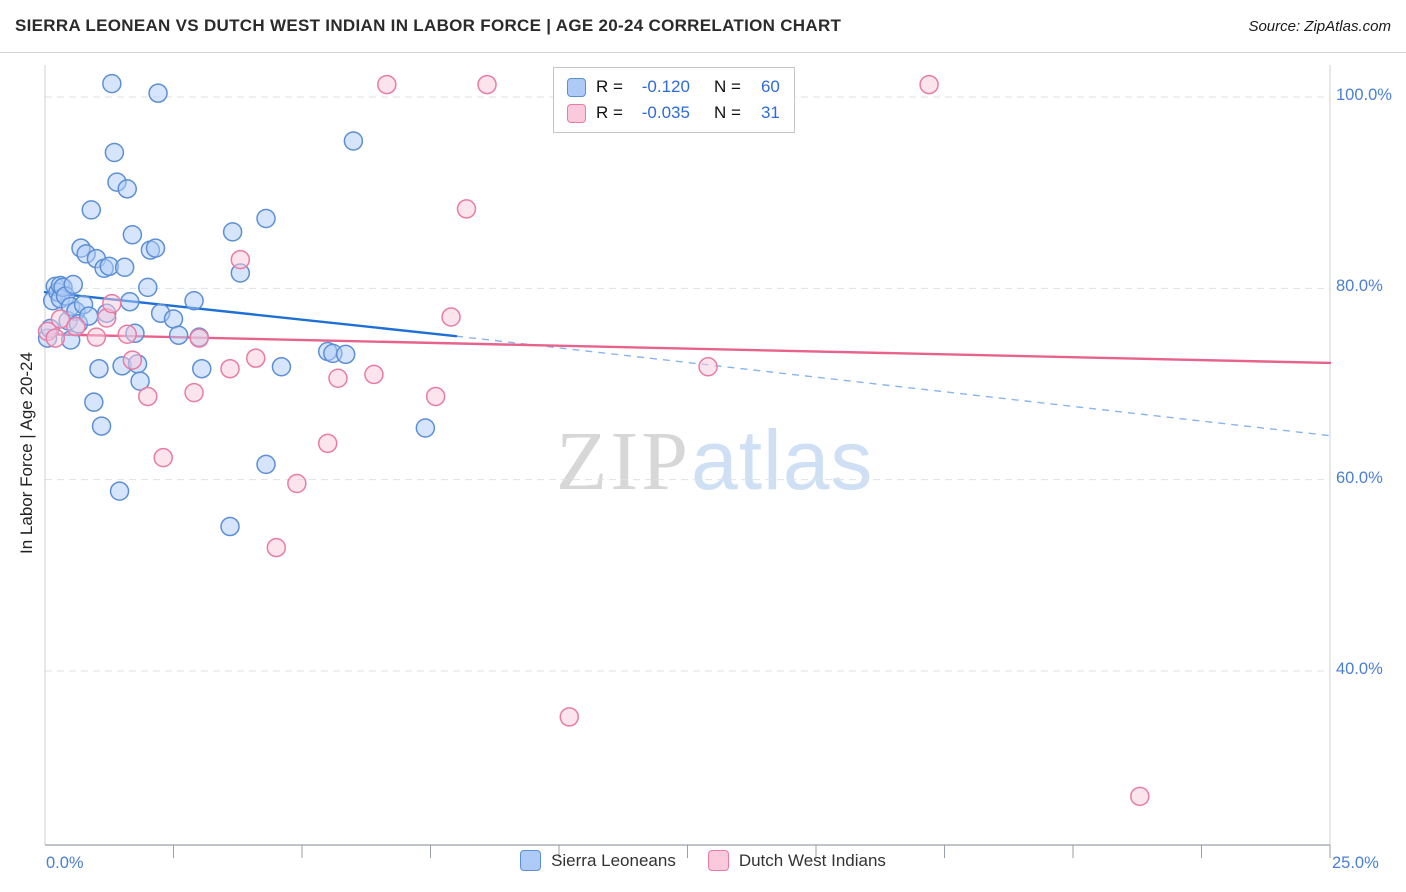  Describe the element at coordinates (893, 386) in the screenshot. I see `trend-line-dashed` at that location.